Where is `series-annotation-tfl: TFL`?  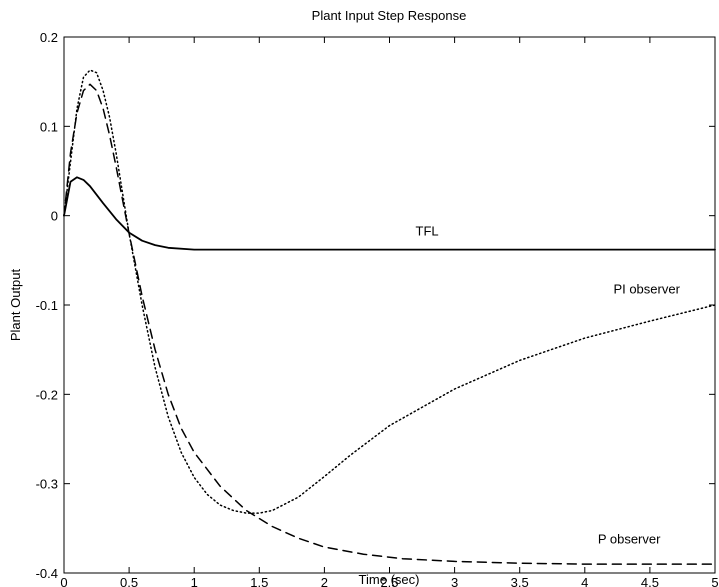
series-annotation-tfl: TFL is located at coordinates (427, 230).